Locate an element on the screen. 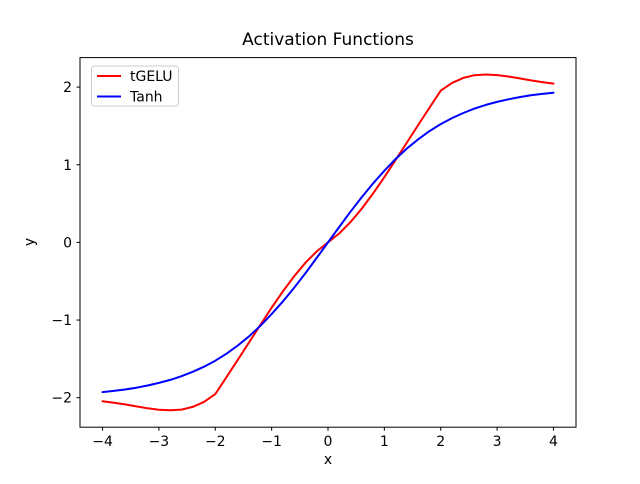 The image size is (640, 484). x-axis-ticks: −4 −3 −2 −1 0 1 2 3 4 is located at coordinates (325, 438).